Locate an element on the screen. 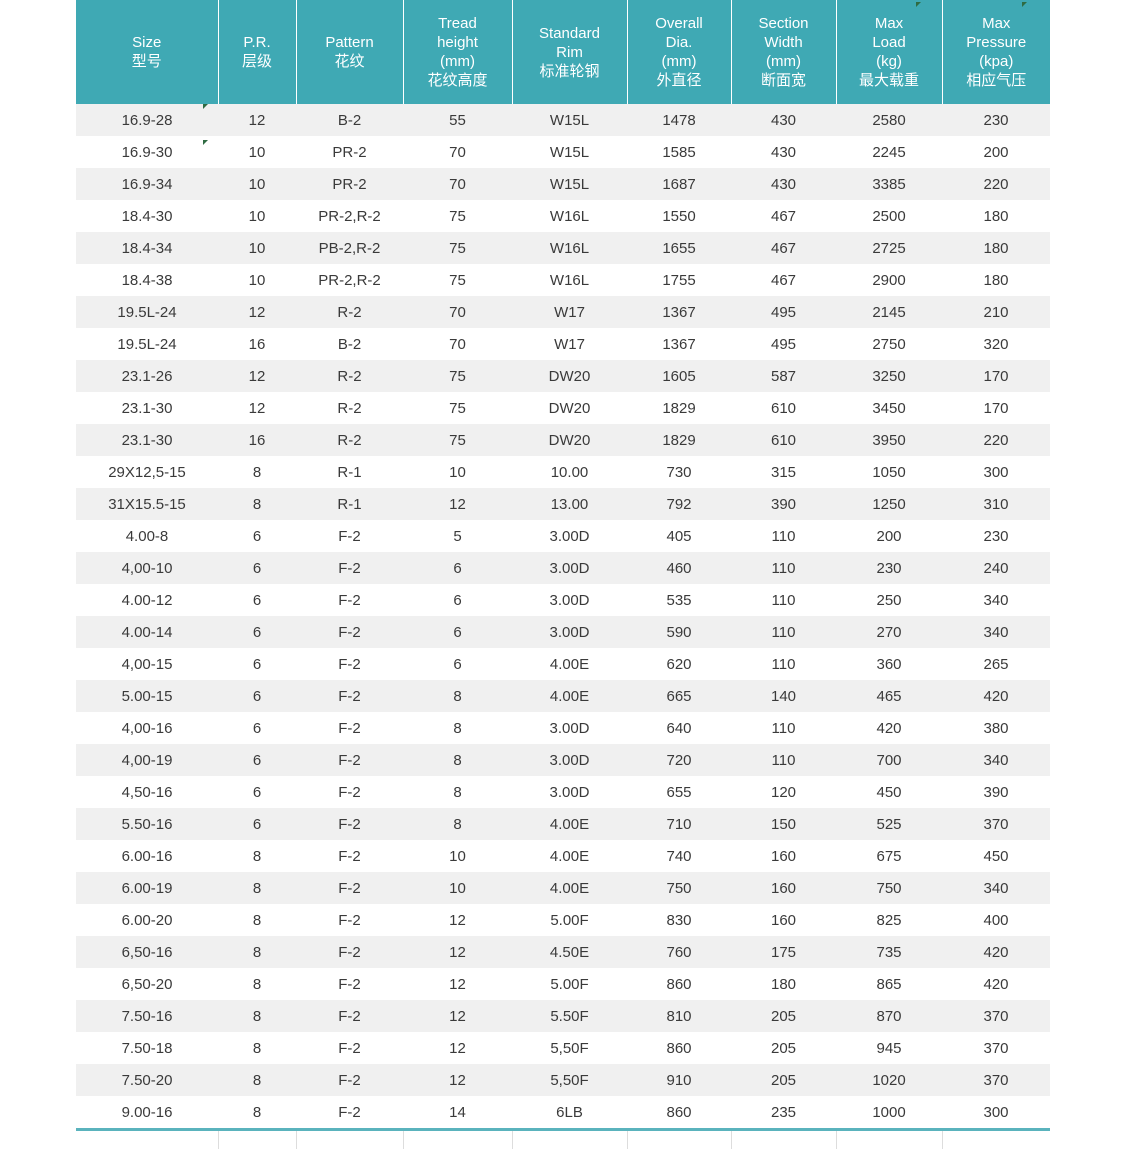 This screenshot has width=1134, height=1149. cell-size: 16.9-28 is located at coordinates (147, 120).